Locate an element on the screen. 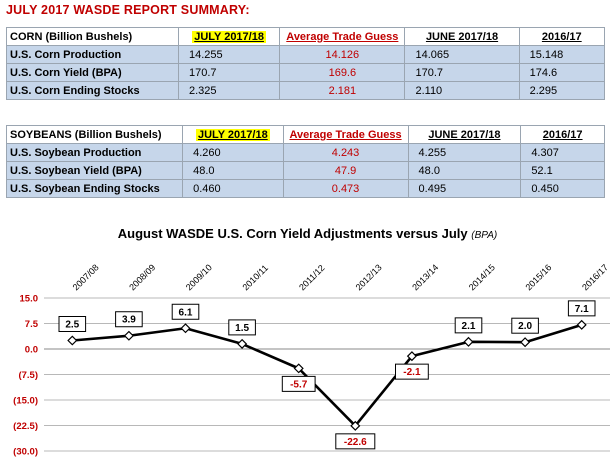 This screenshot has width=615, height=467. data-label: -5.7 is located at coordinates (299, 384).